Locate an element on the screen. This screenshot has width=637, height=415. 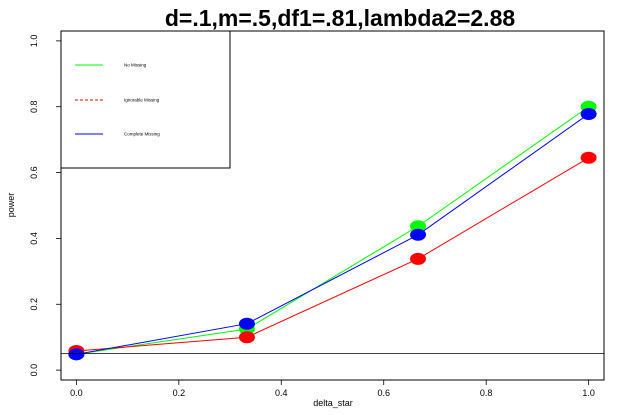
data-point-no-missing is located at coordinates (418, 226).